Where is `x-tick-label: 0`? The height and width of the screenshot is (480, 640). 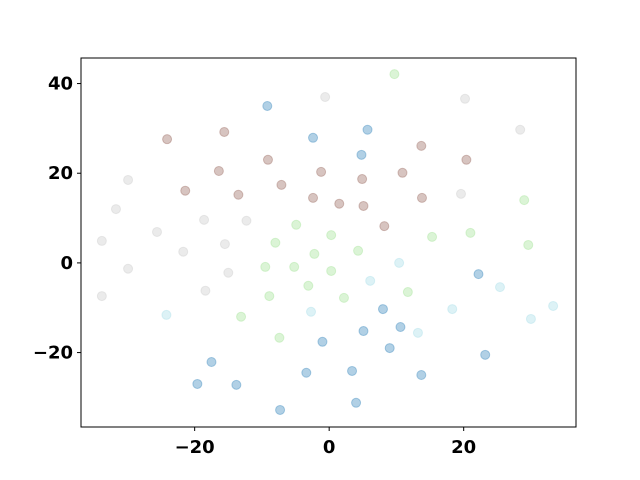
x-tick-label: 0 is located at coordinates (329, 447).